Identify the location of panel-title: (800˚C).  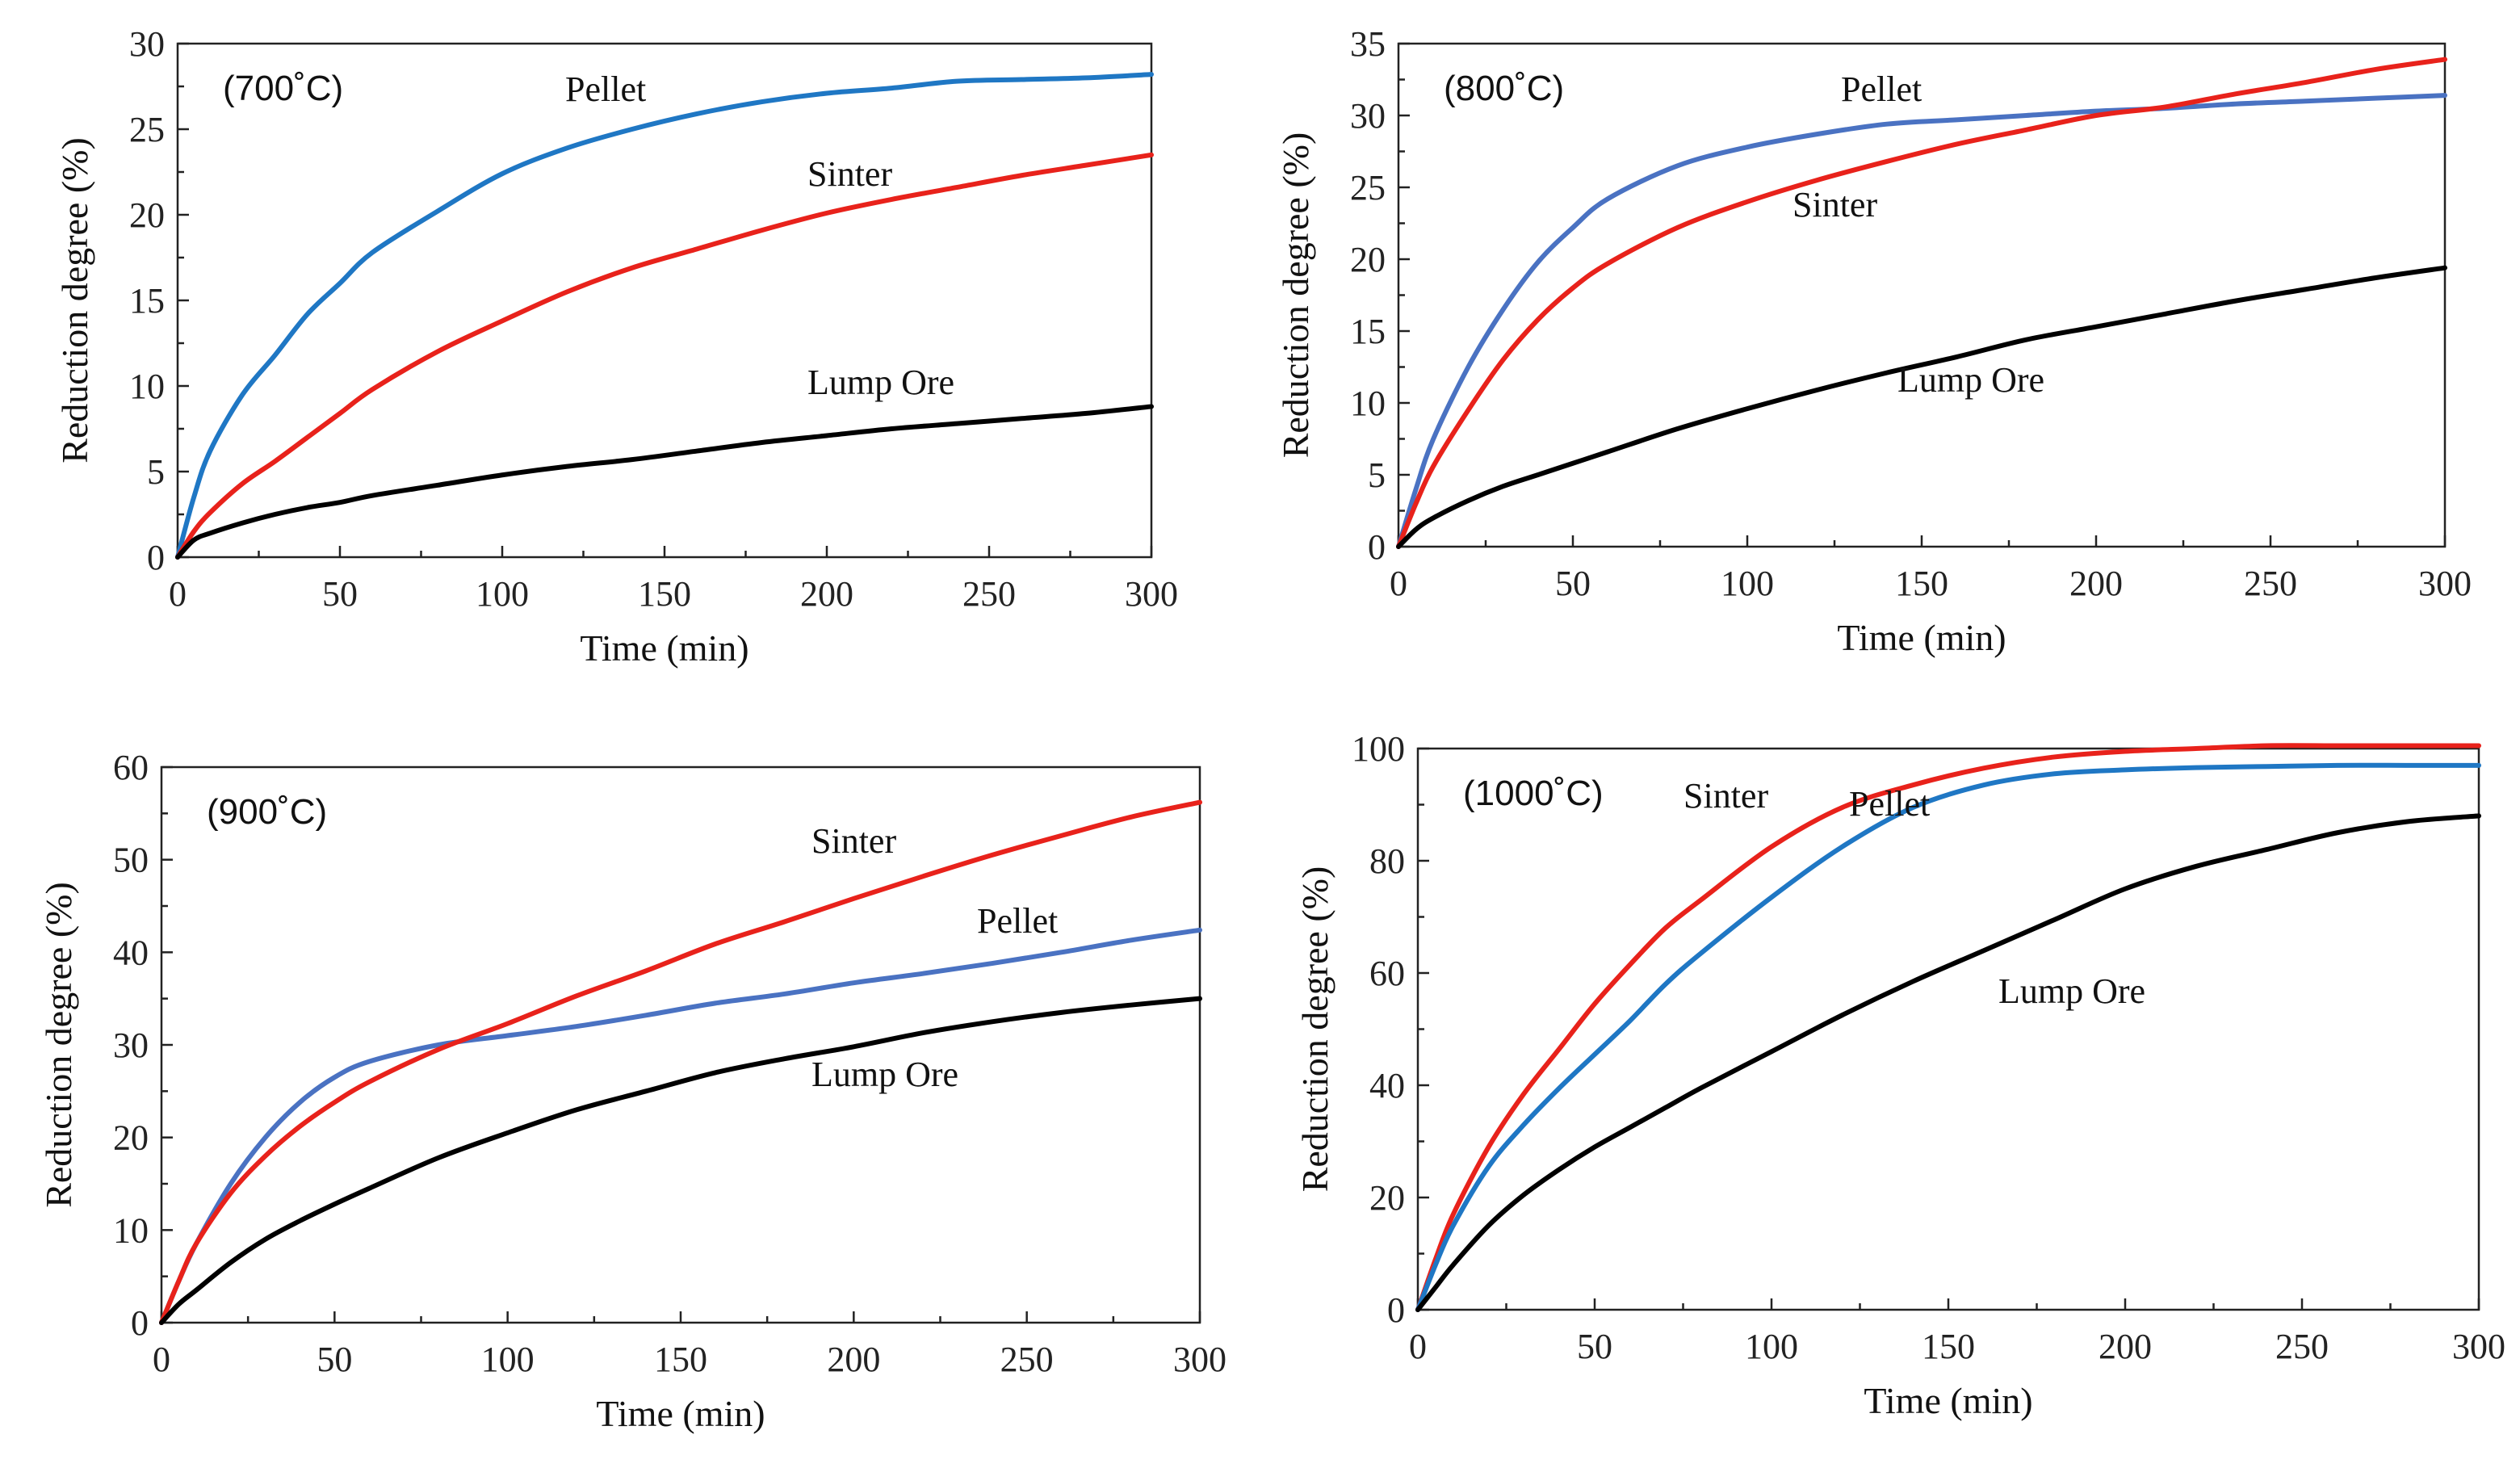
(1504, 88).